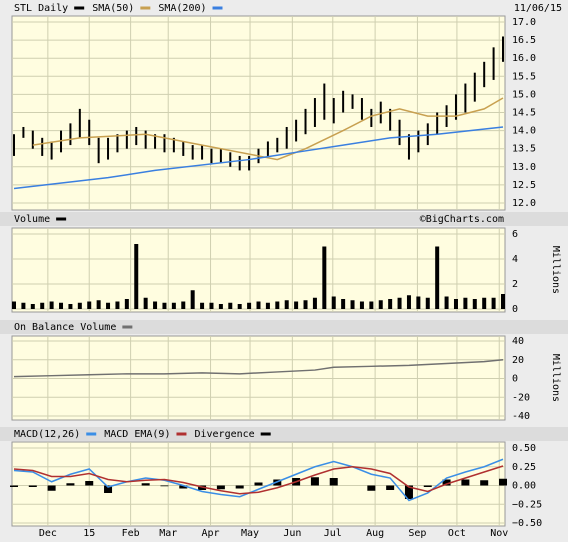 The image size is (568, 542). I want to click on panel, so click(258, 270).